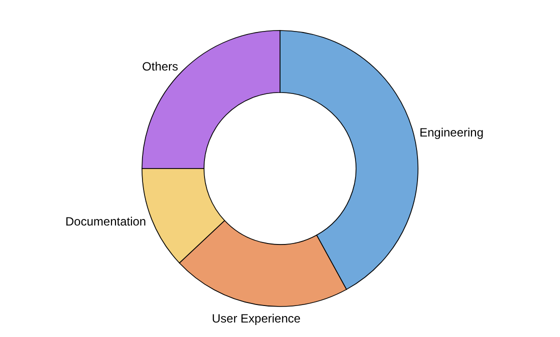  What do you see at coordinates (105, 221) in the screenshot?
I see `slice-label: Documentation` at bounding box center [105, 221].